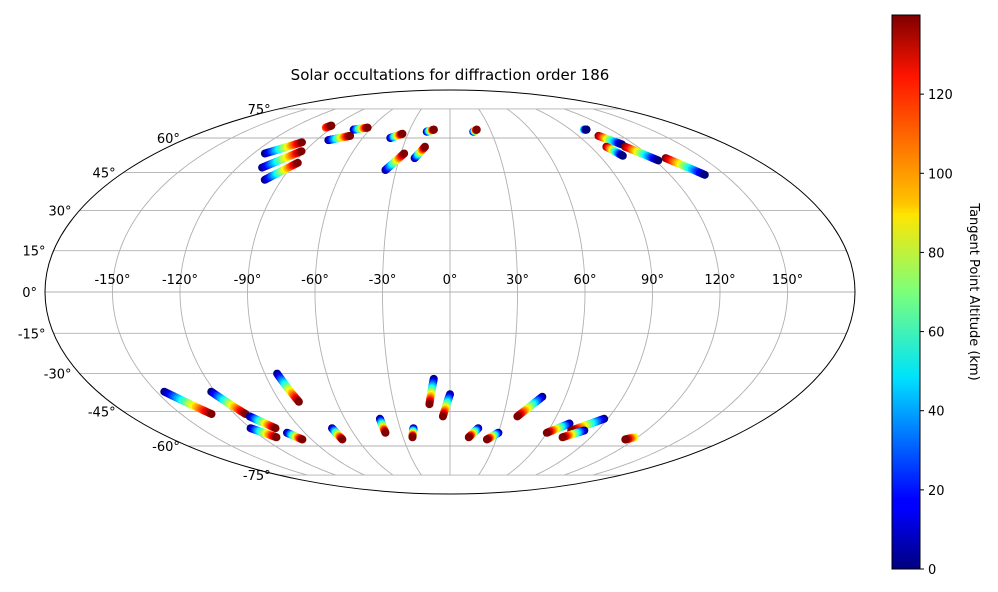 The height and width of the screenshot is (592, 998). What do you see at coordinates (257, 476) in the screenshot?
I see `latitude-tick-label: -75°` at bounding box center [257, 476].